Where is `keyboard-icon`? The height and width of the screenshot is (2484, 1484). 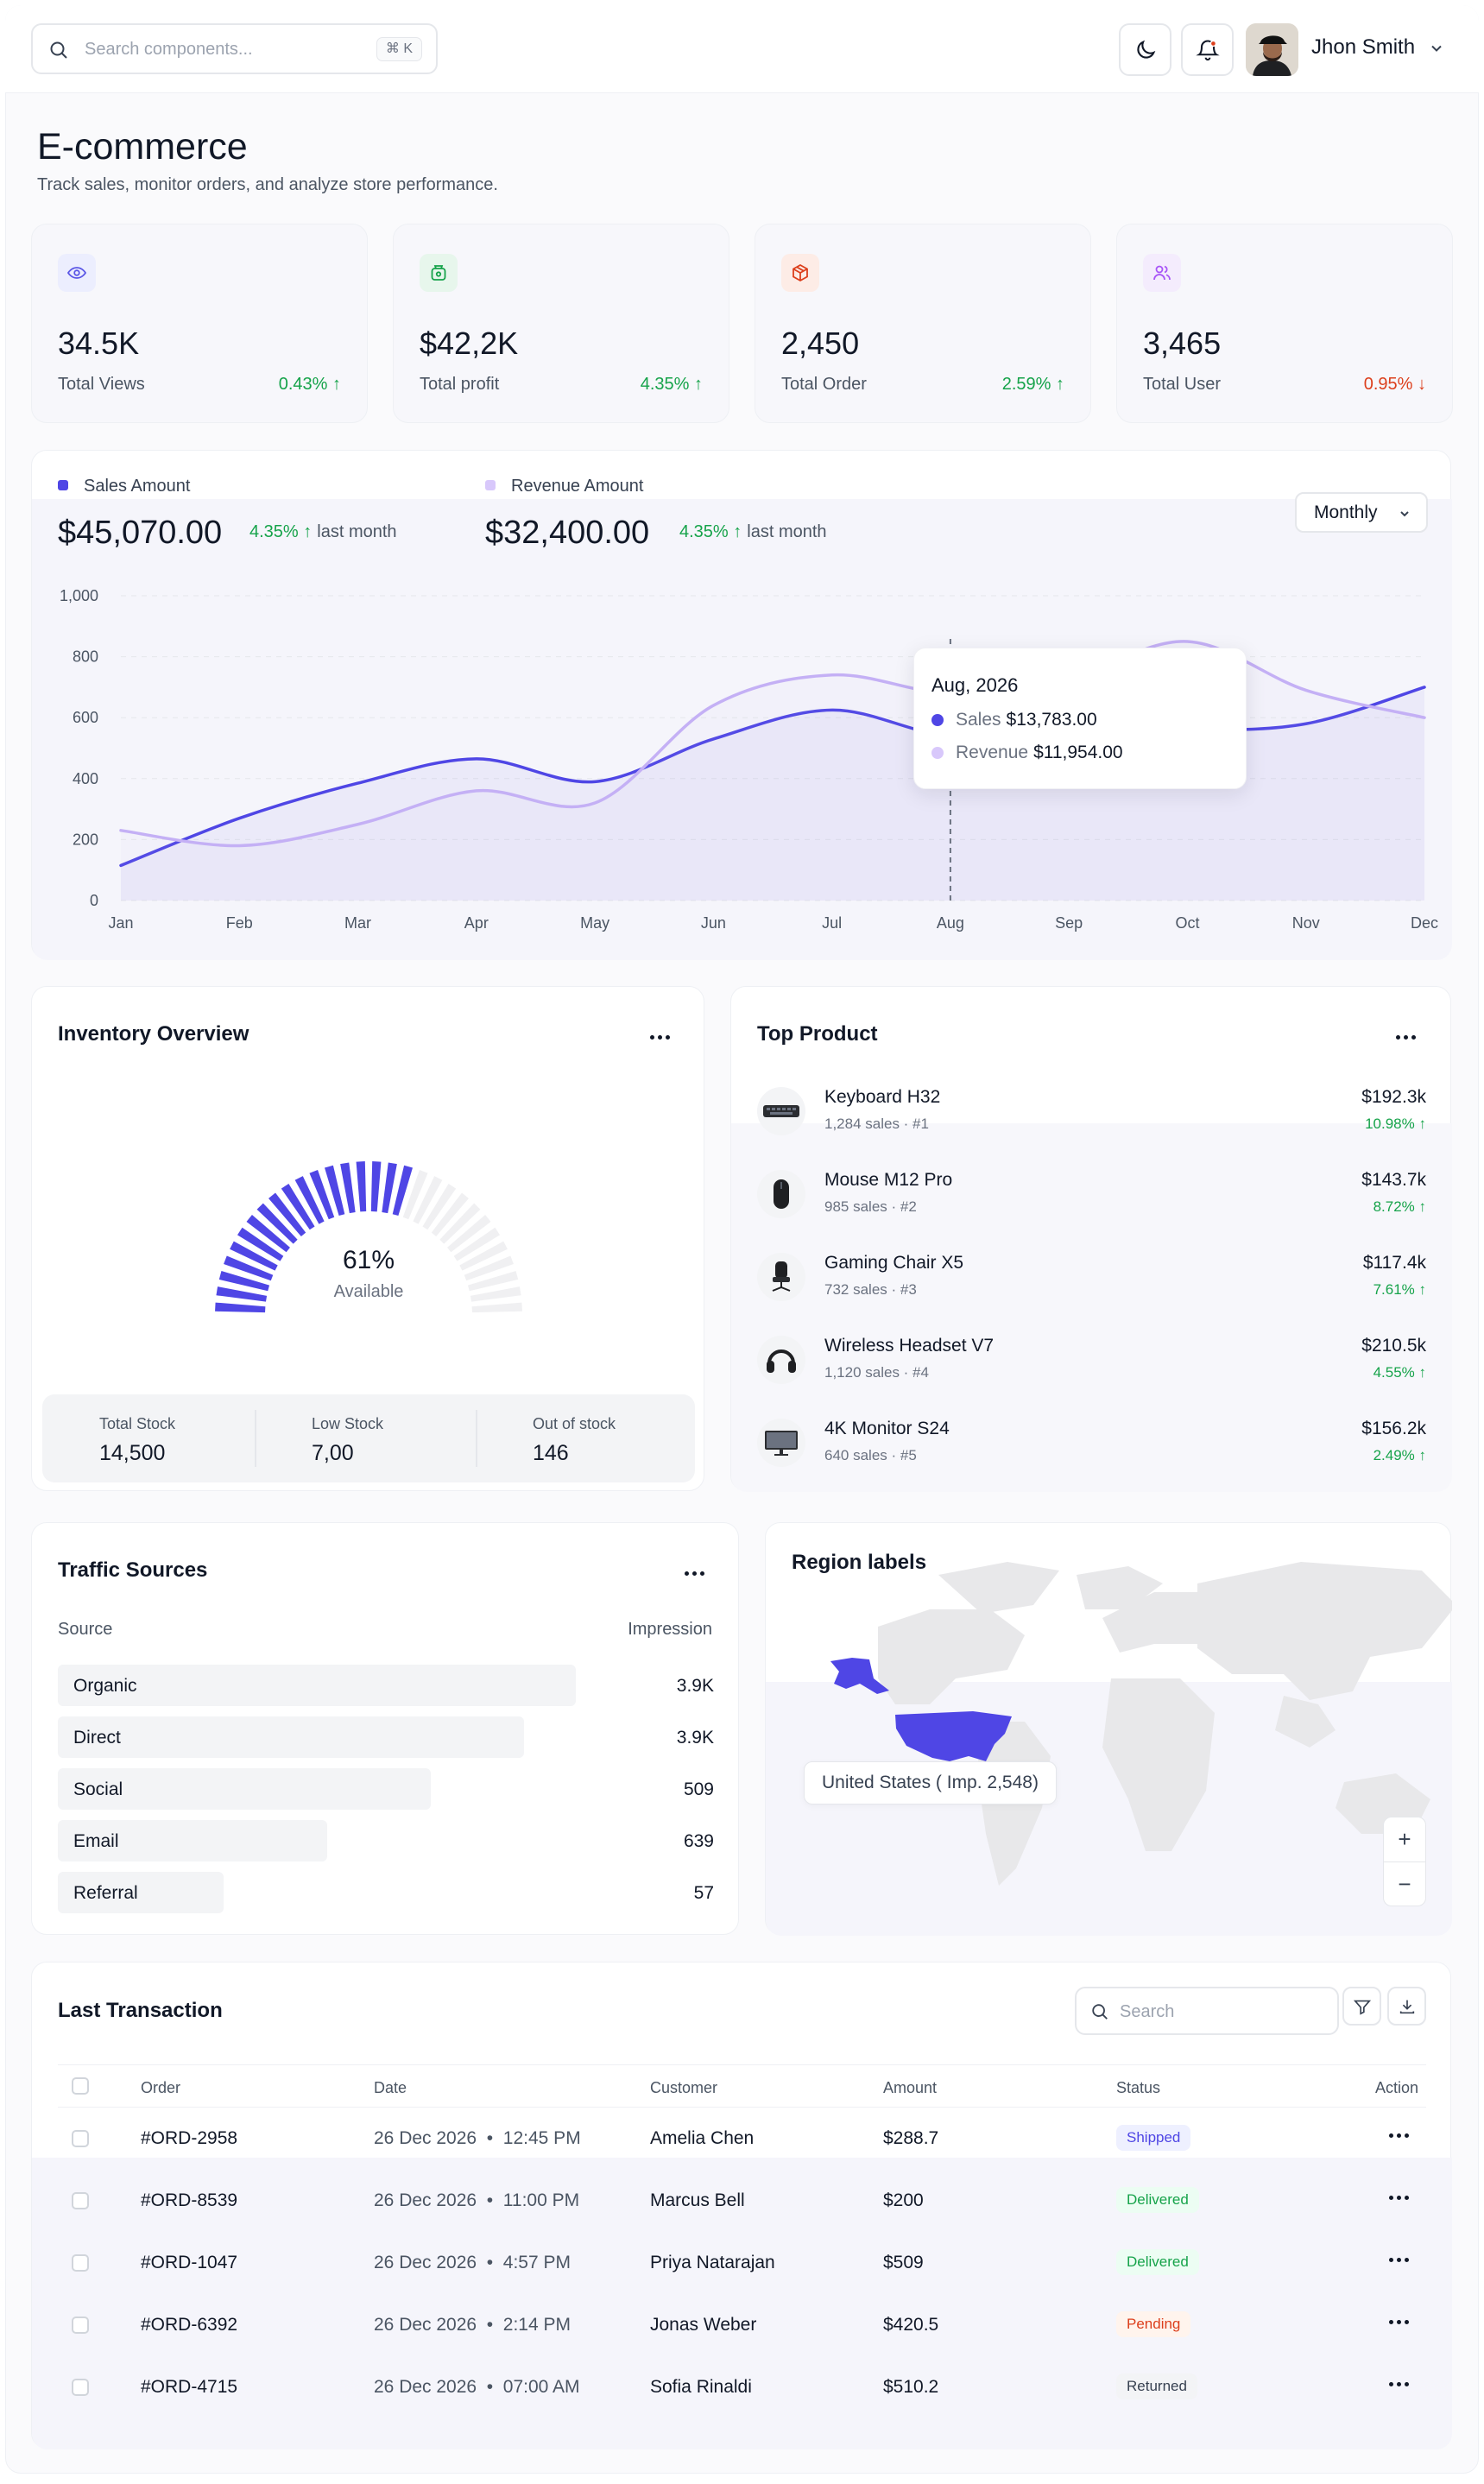 keyboard-icon is located at coordinates (781, 1111).